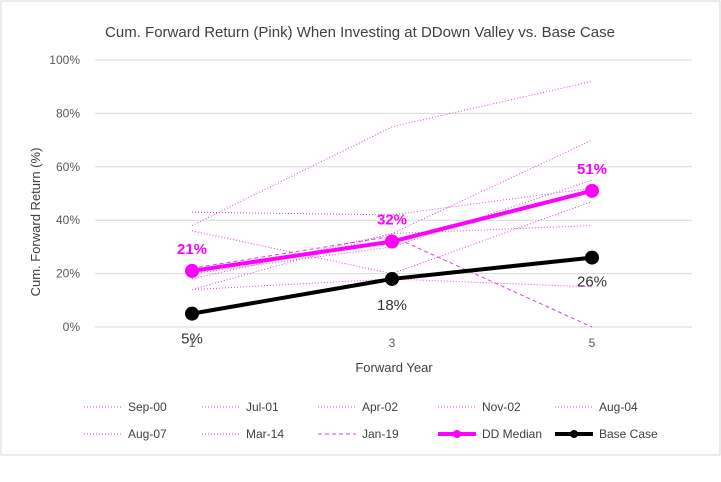  I want to click on data-label-base-case: 18%, so click(392, 305).